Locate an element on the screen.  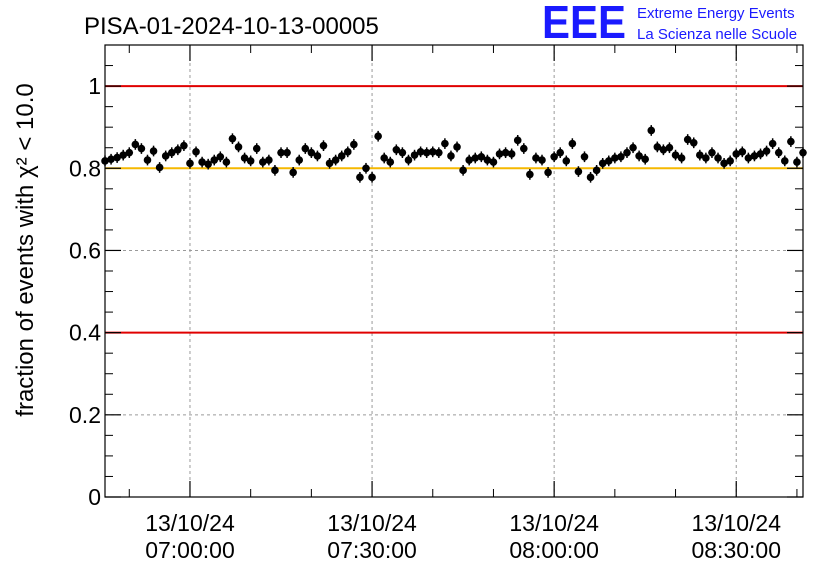
logo-line1: Extreme Energy Events is located at coordinates (716, 13).